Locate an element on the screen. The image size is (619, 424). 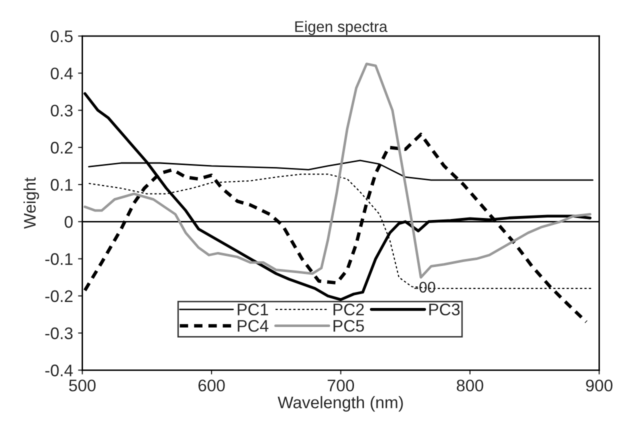
x-axis-title: Wavelength (nm) is located at coordinates (340, 404).